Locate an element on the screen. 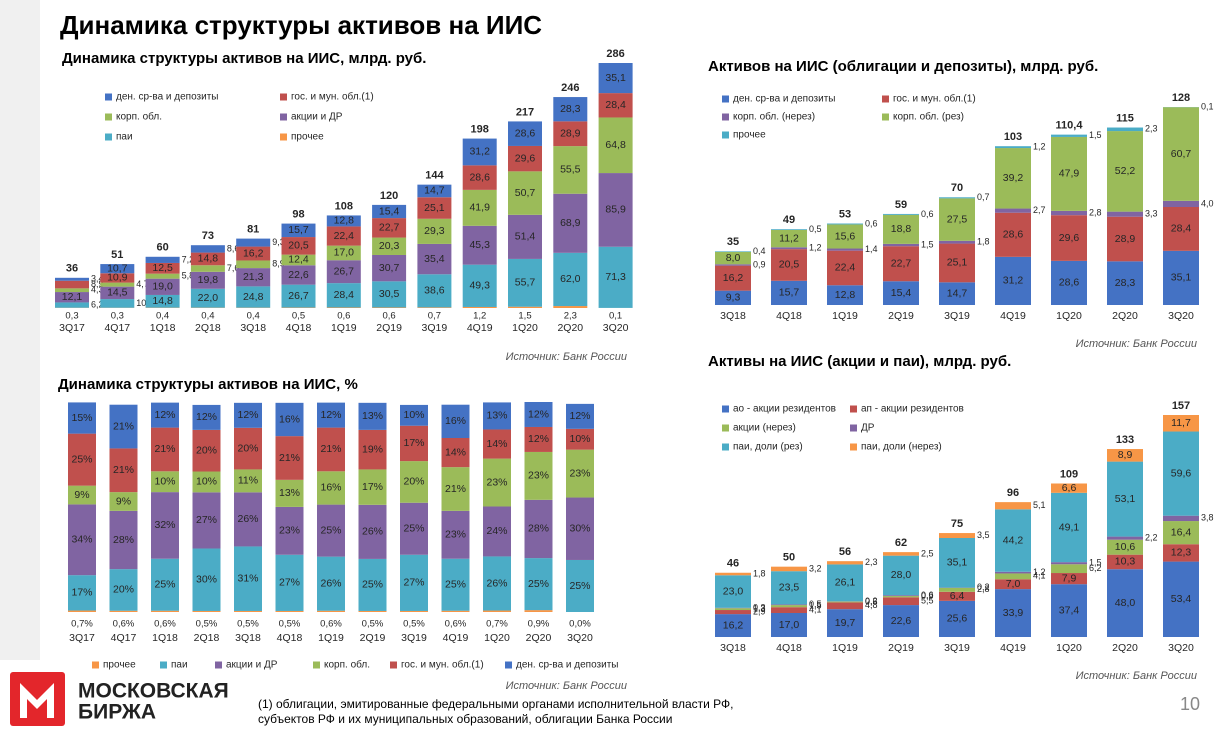 This screenshot has height=737, width=1227. data-label: 4,0 is located at coordinates (1207, 203).